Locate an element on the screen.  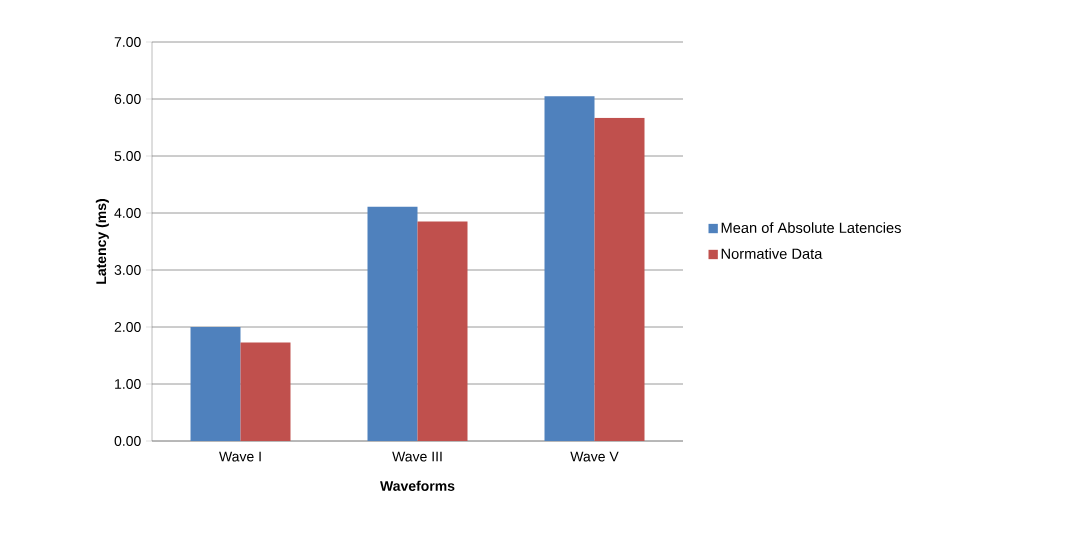
y-tick-label: 2.00 is located at coordinates (127, 327).